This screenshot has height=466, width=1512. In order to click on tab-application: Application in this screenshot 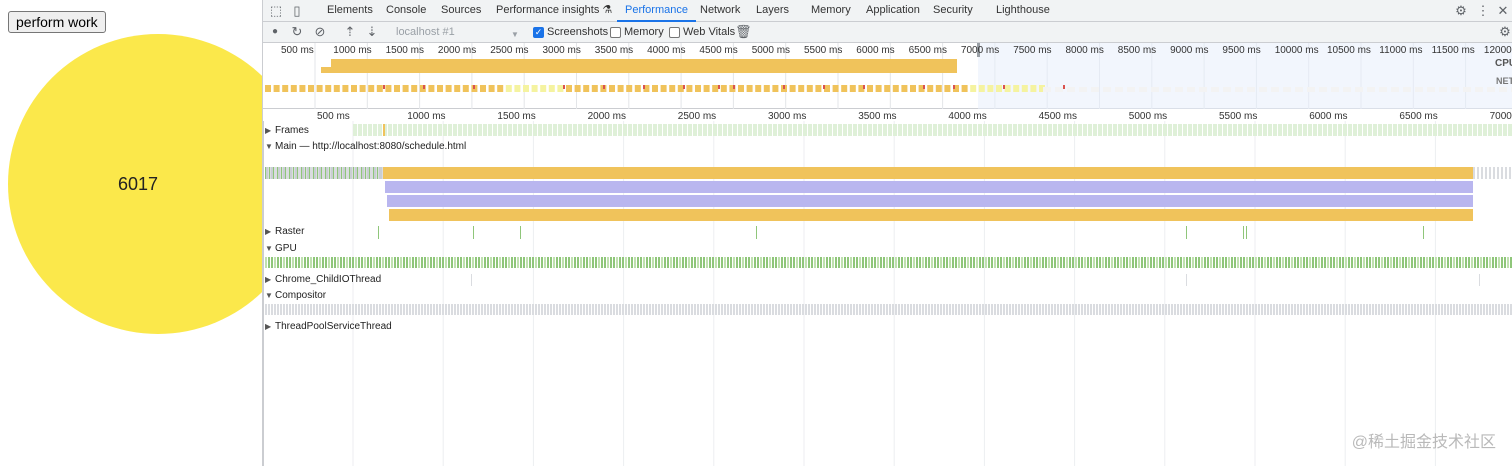, I will do `click(893, 10)`.